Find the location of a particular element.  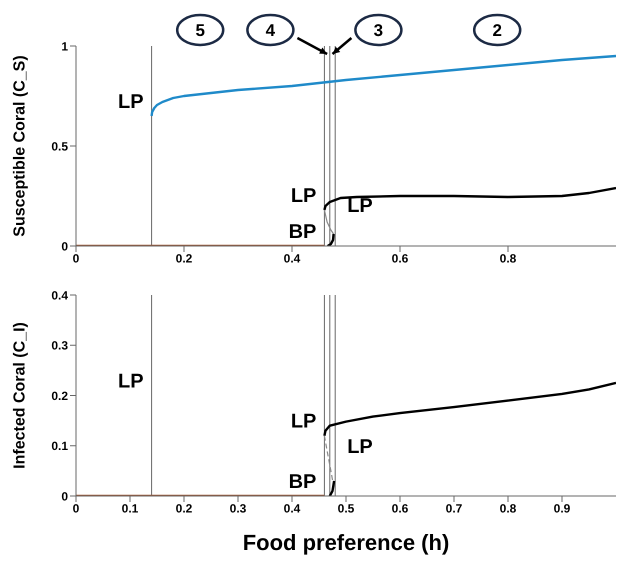

y-tick-label: 0.5 is located at coordinates (59, 146).